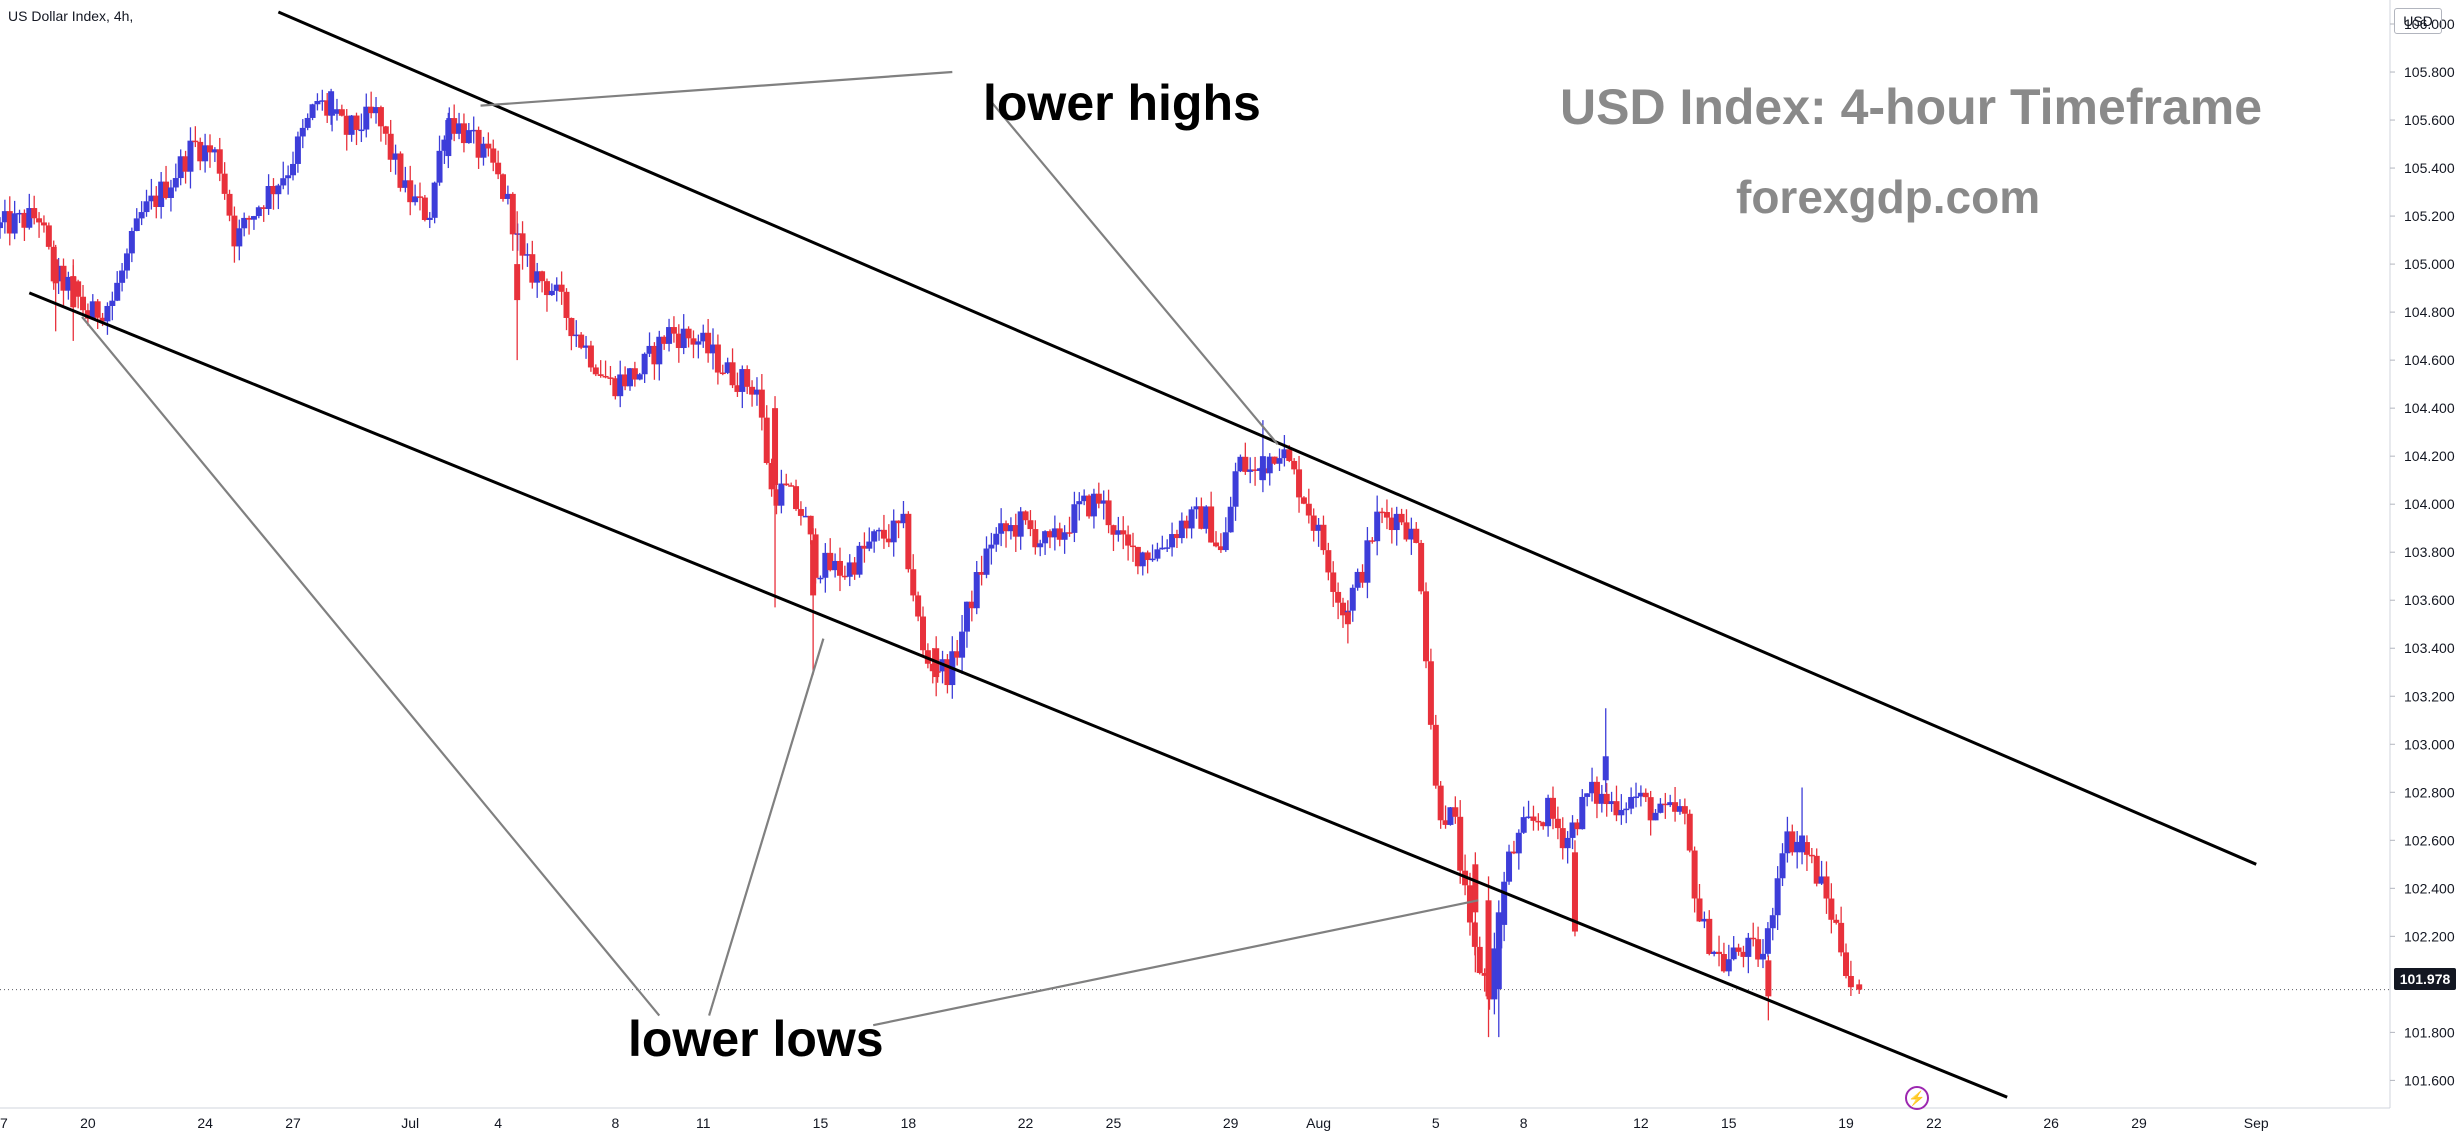 Image resolution: width=2462 pixels, height=1140 pixels. Describe the element at coordinates (2425, 979) in the screenshot. I see `last-price-tag: 101.978` at that location.